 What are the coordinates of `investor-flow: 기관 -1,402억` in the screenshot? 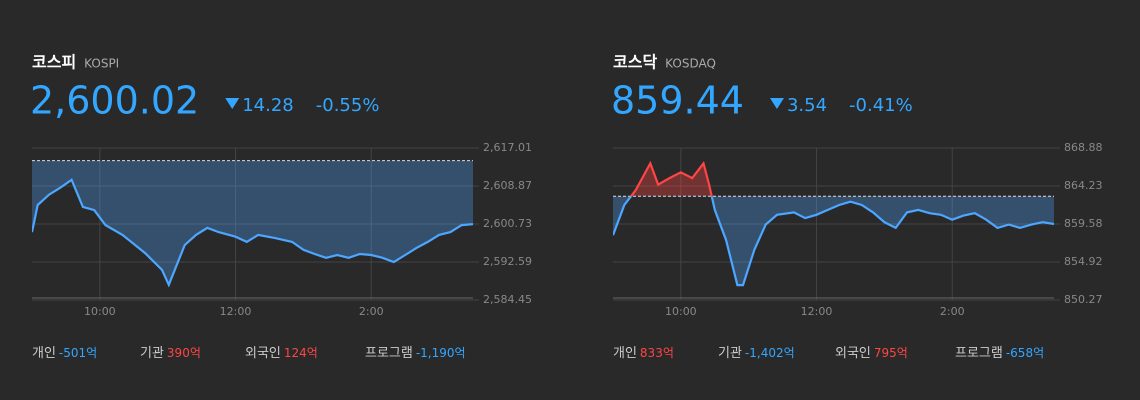 It's located at (756, 353).